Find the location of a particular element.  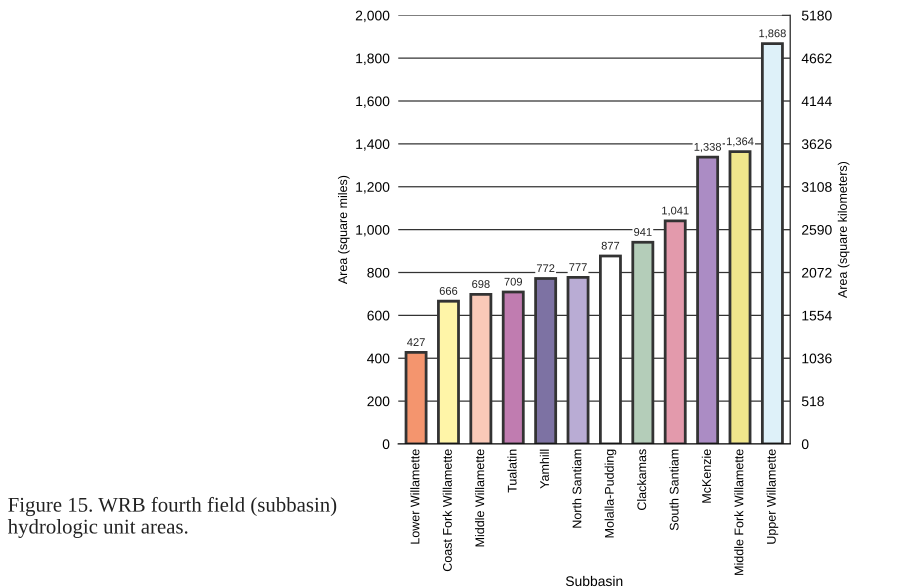

x-tick-label: North Santiam is located at coordinates (577, 489).